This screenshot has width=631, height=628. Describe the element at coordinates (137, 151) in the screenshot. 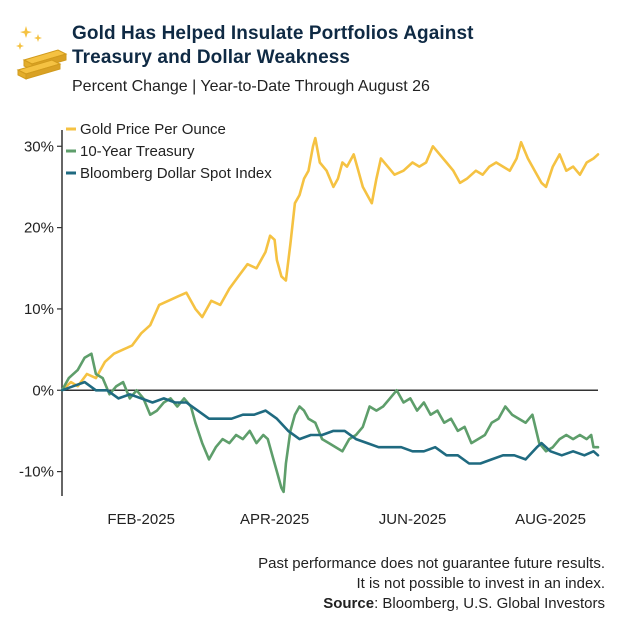

I see `legend-label: 10-Year Treasury` at that location.